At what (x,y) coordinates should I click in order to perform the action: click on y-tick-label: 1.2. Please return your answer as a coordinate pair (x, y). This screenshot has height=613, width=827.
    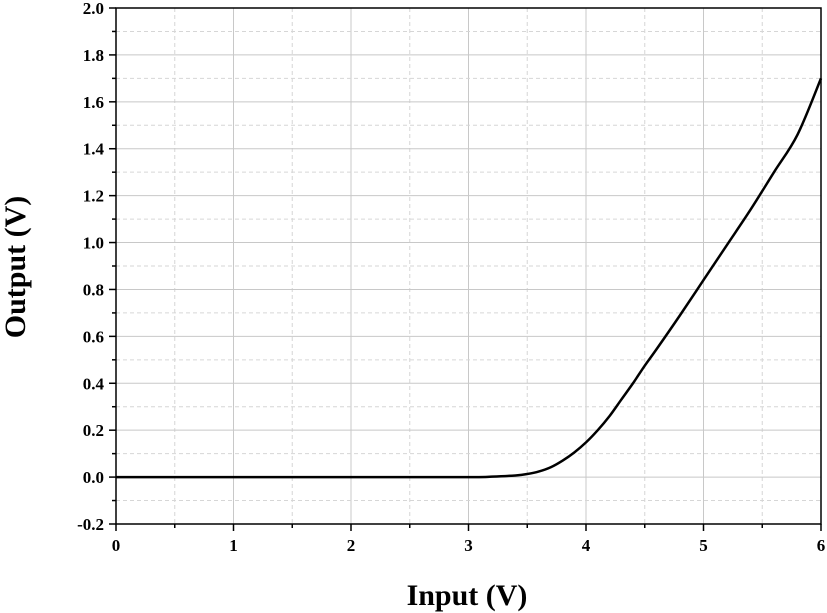
    Looking at the image, I should click on (93, 196).